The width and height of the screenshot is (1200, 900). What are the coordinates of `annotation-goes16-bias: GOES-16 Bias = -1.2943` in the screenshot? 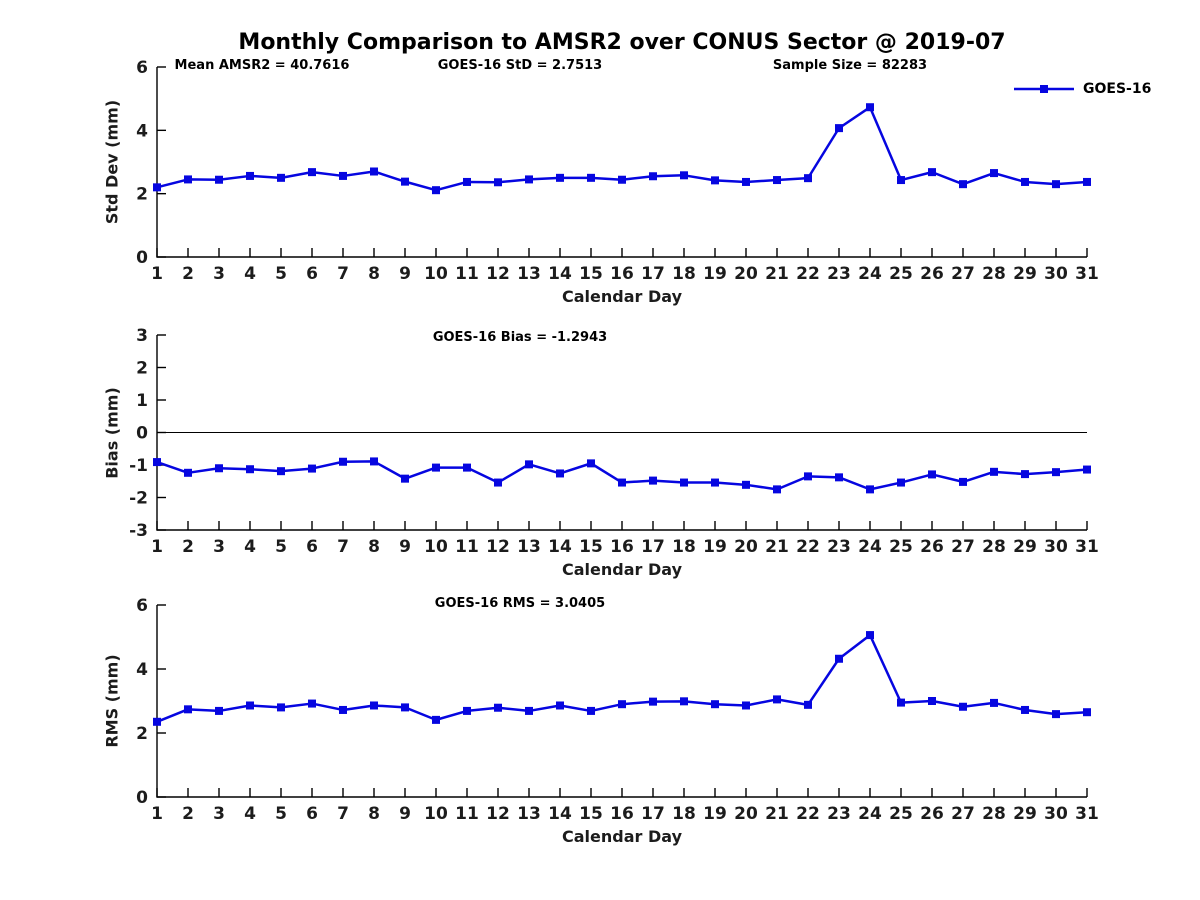 It's located at (520, 337).